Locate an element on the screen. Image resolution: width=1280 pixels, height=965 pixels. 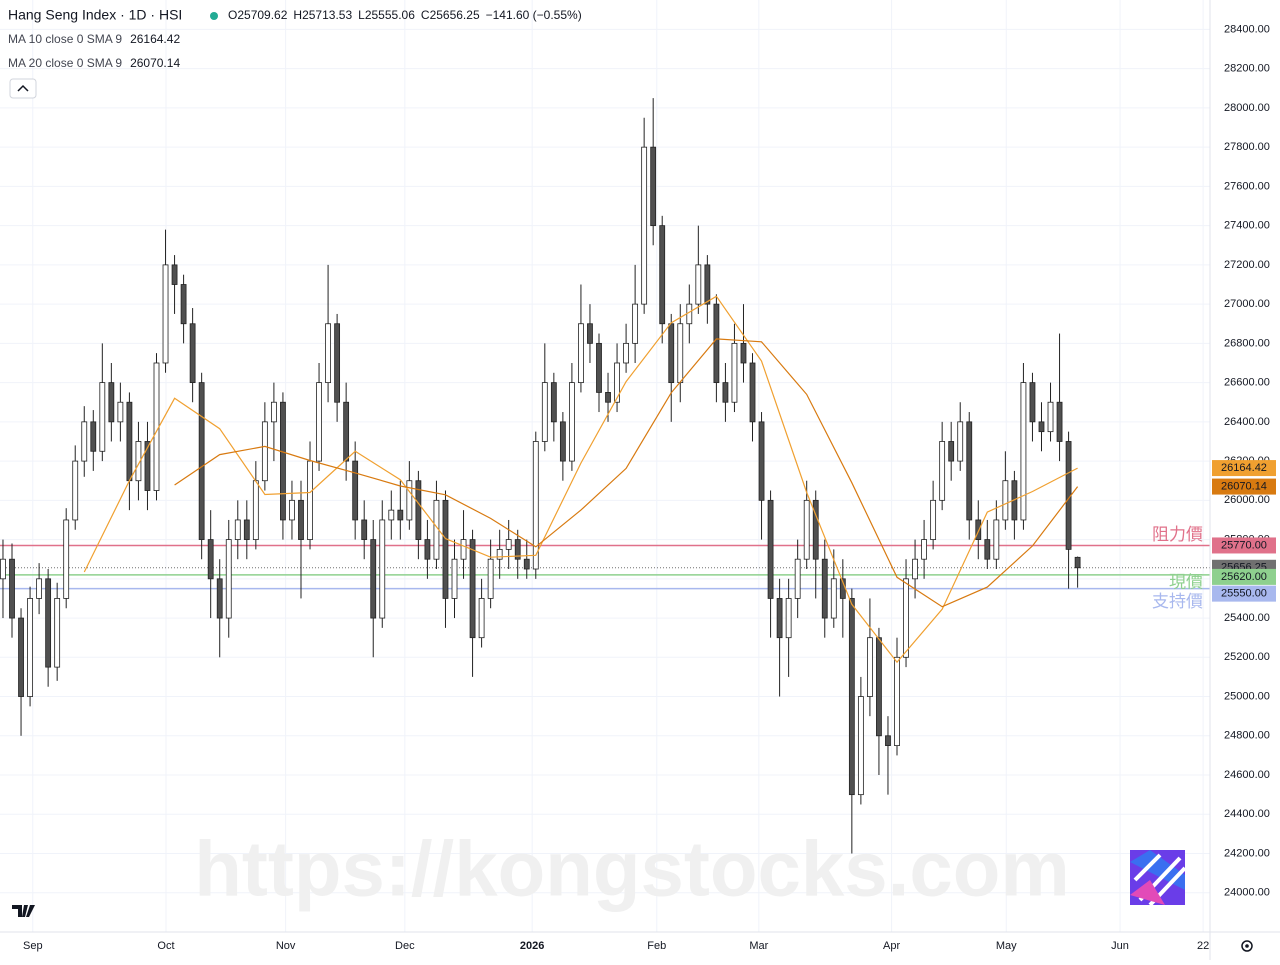
y-tick-label: 28000.00 is located at coordinates (1247, 108).